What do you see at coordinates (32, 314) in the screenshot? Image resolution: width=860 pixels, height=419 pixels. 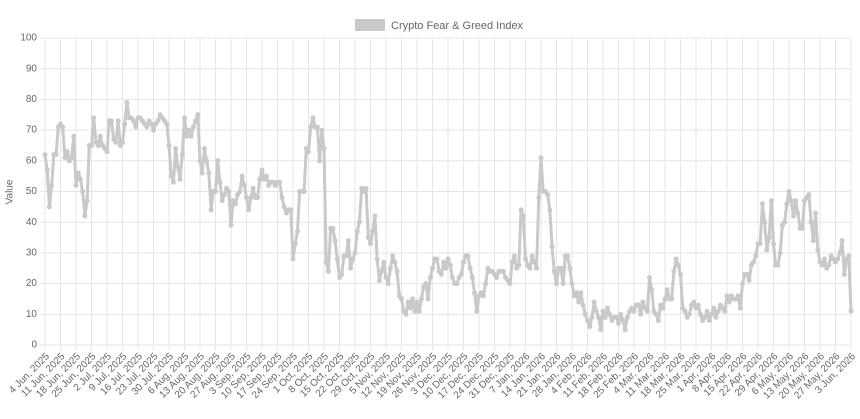 I see `y-tick-label: 10` at bounding box center [32, 314].